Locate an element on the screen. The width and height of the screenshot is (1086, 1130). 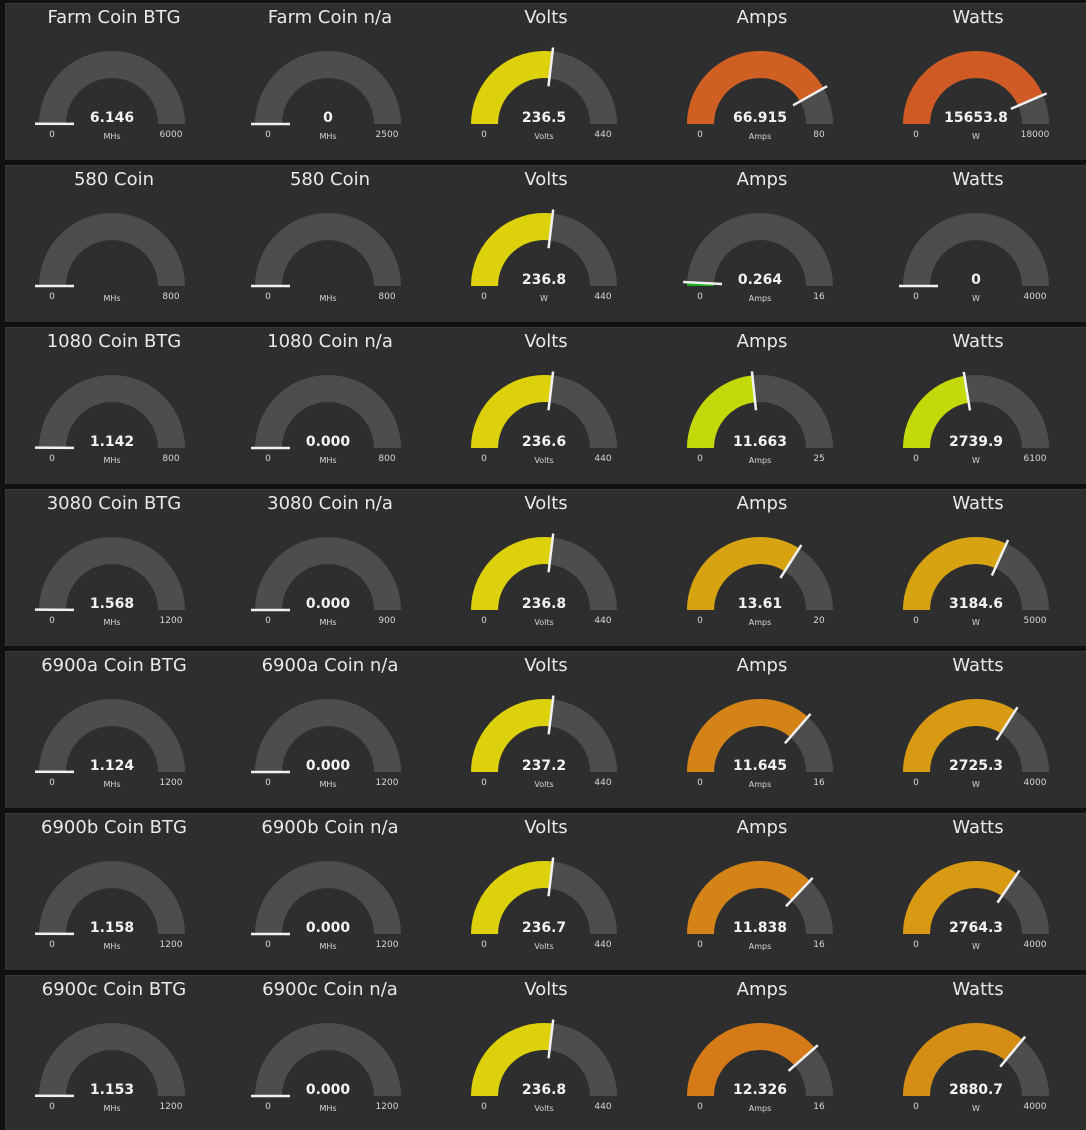
gauge-widget: 3080 Coin n/a 0.000 MHs 0 900 is located at coordinates (330, 568).